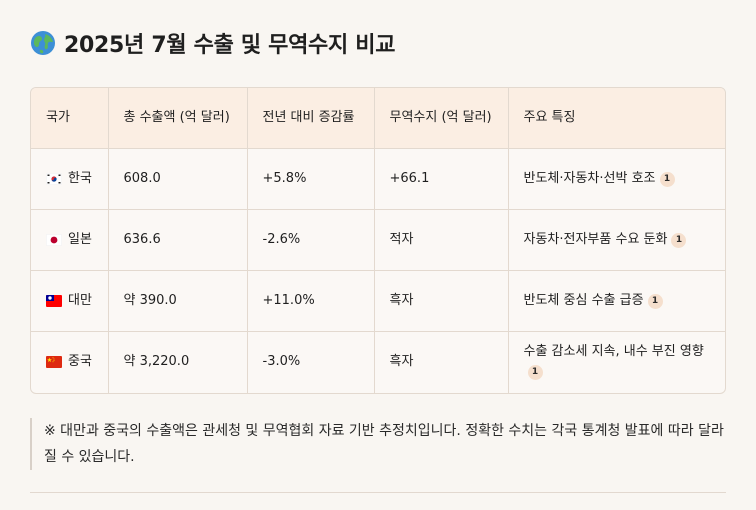 This screenshot has width=756, height=510. I want to click on country-cell: 대만, so click(70, 301).